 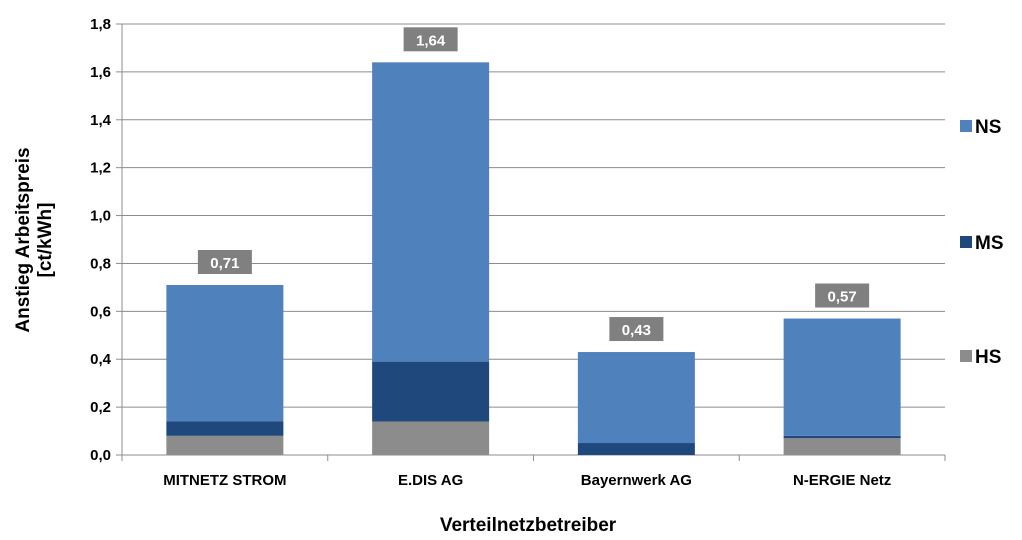 What do you see at coordinates (966, 356) in the screenshot?
I see `legend-swatch-hs` at bounding box center [966, 356].